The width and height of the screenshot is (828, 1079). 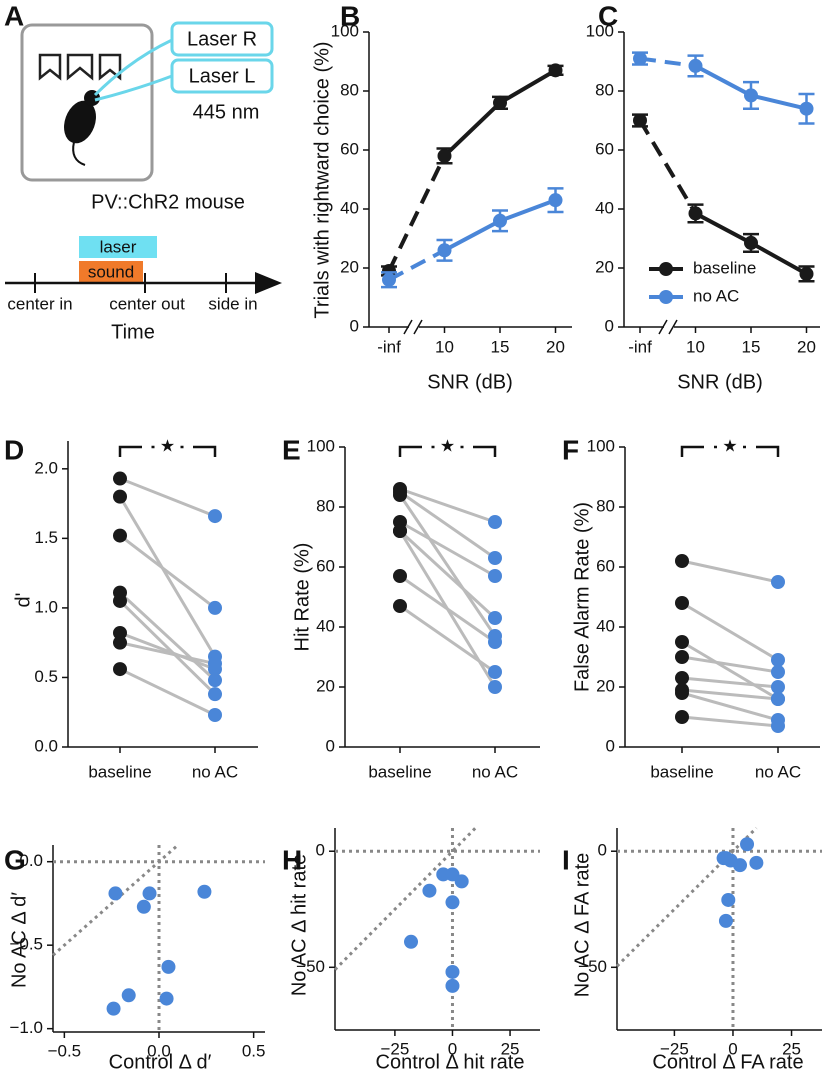 I want to click on x-tick-label: 25, so click(x=791, y=1048).